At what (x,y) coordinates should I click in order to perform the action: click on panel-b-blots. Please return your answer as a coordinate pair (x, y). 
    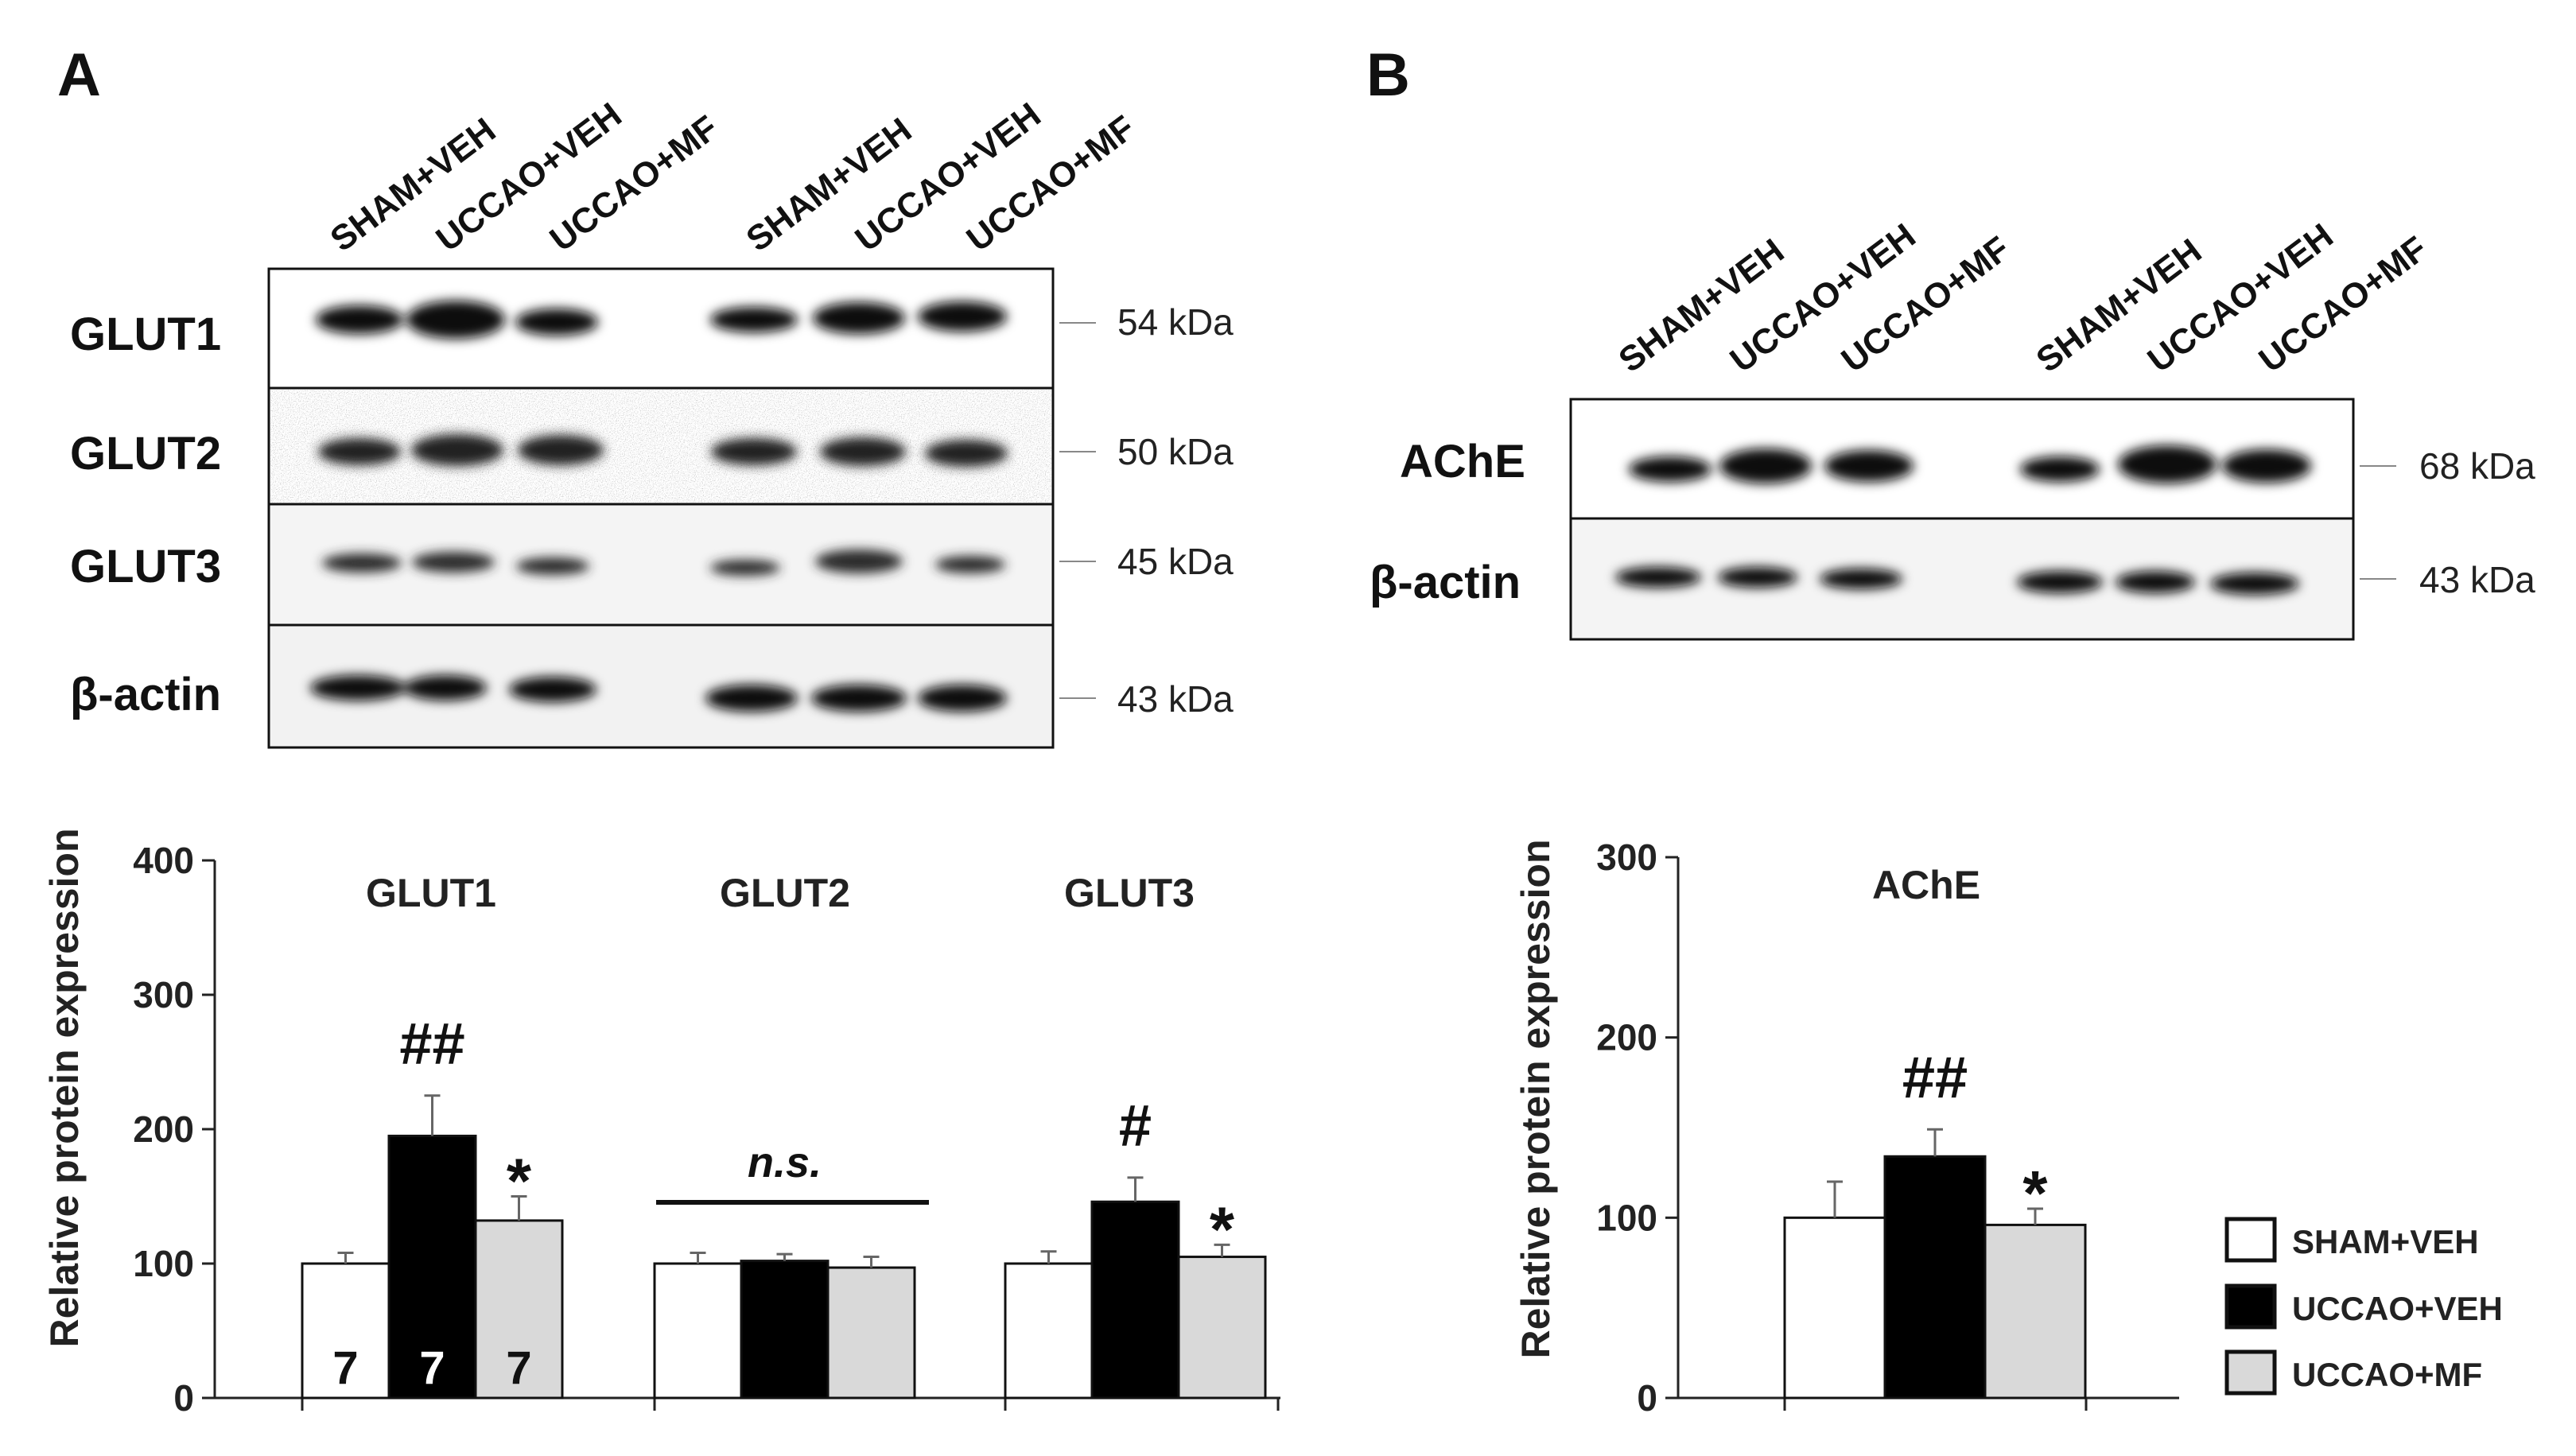
    Looking at the image, I should click on (1962, 519).